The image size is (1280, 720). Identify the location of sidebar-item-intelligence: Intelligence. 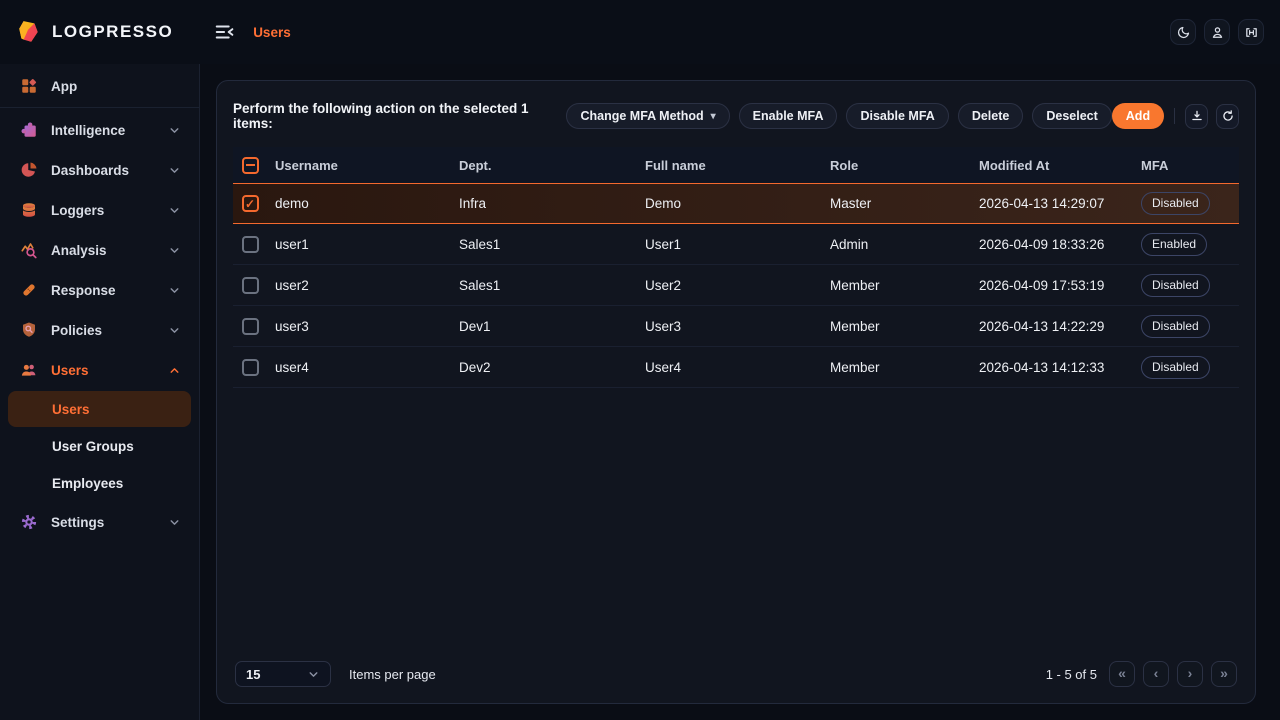
(99, 130).